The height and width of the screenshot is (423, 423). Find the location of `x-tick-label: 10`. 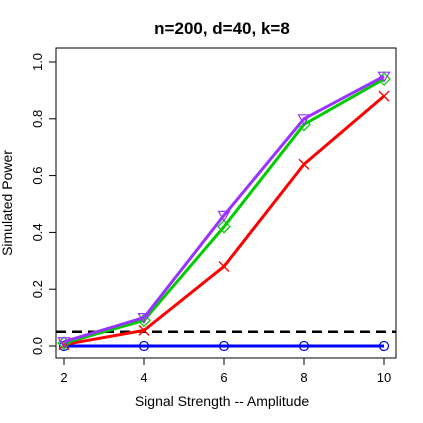

x-tick-label: 10 is located at coordinates (384, 377).